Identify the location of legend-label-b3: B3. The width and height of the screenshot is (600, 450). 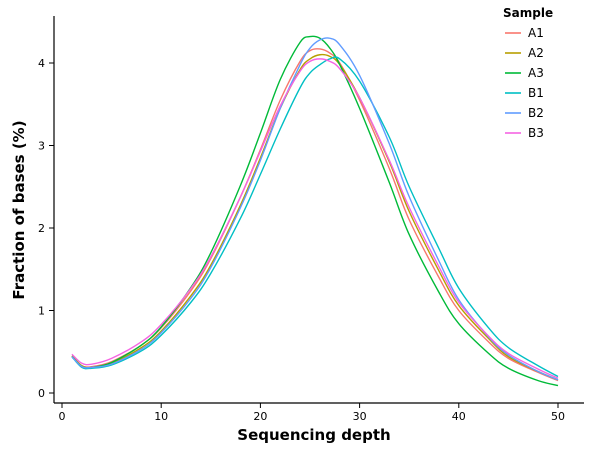
(536, 133).